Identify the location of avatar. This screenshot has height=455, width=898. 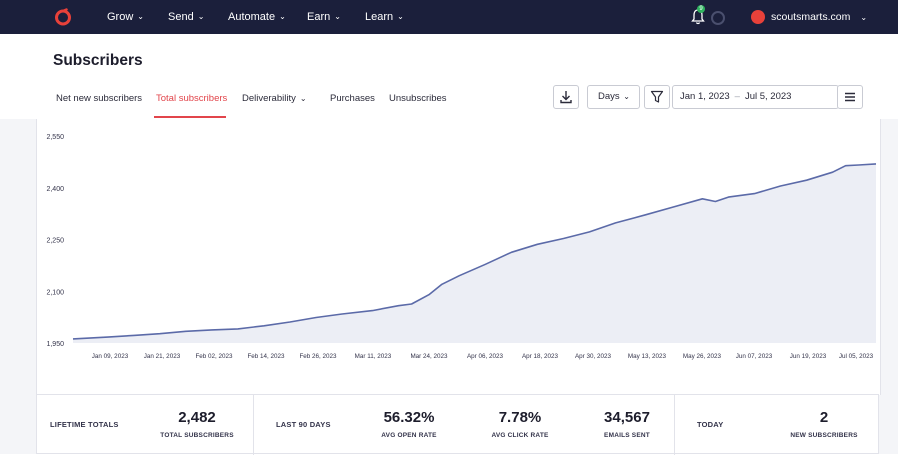
(758, 17).